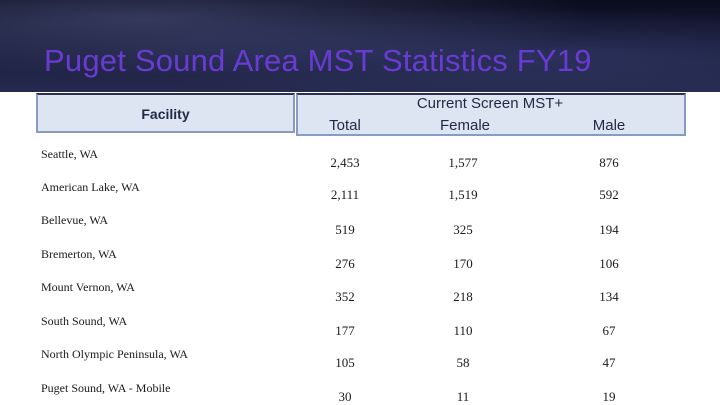  I want to click on total-value: 105, so click(345, 362).